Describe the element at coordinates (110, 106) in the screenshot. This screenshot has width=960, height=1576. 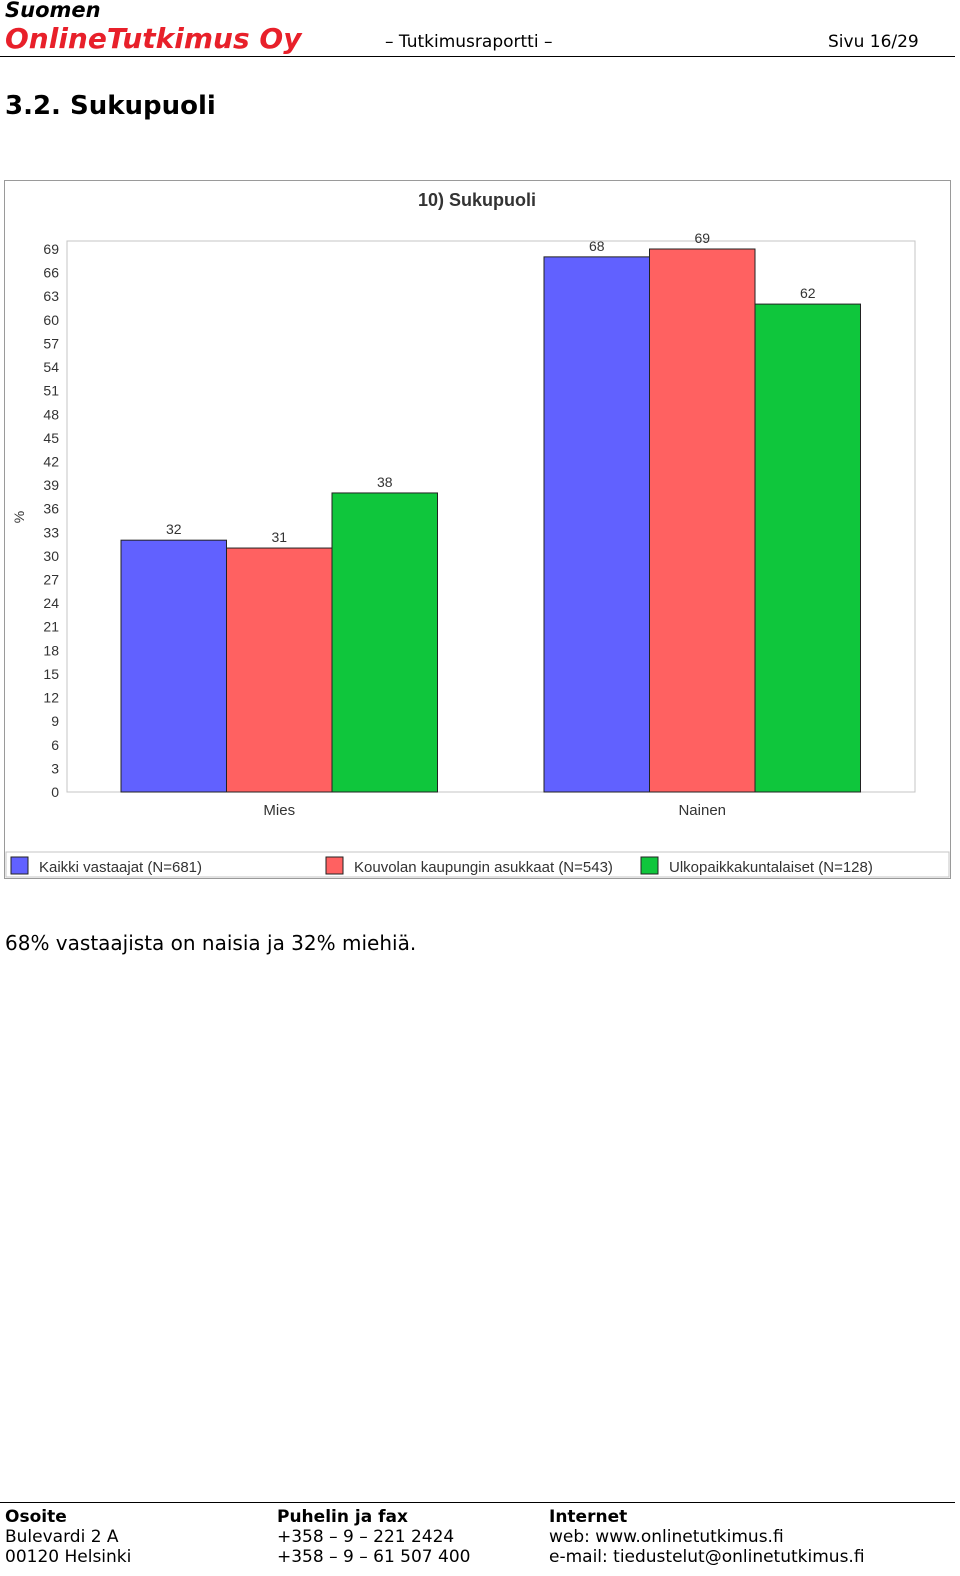
I see `section-title: 3.2. Sukupuoli` at that location.